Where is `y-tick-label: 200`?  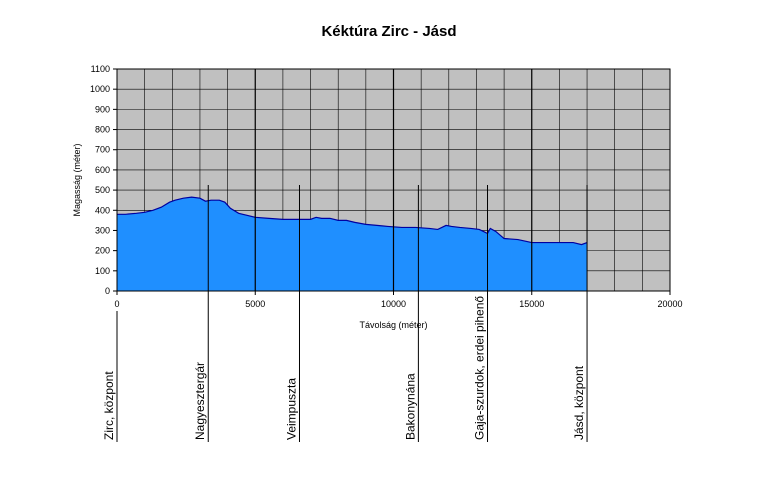 y-tick-label: 200 is located at coordinates (102, 251).